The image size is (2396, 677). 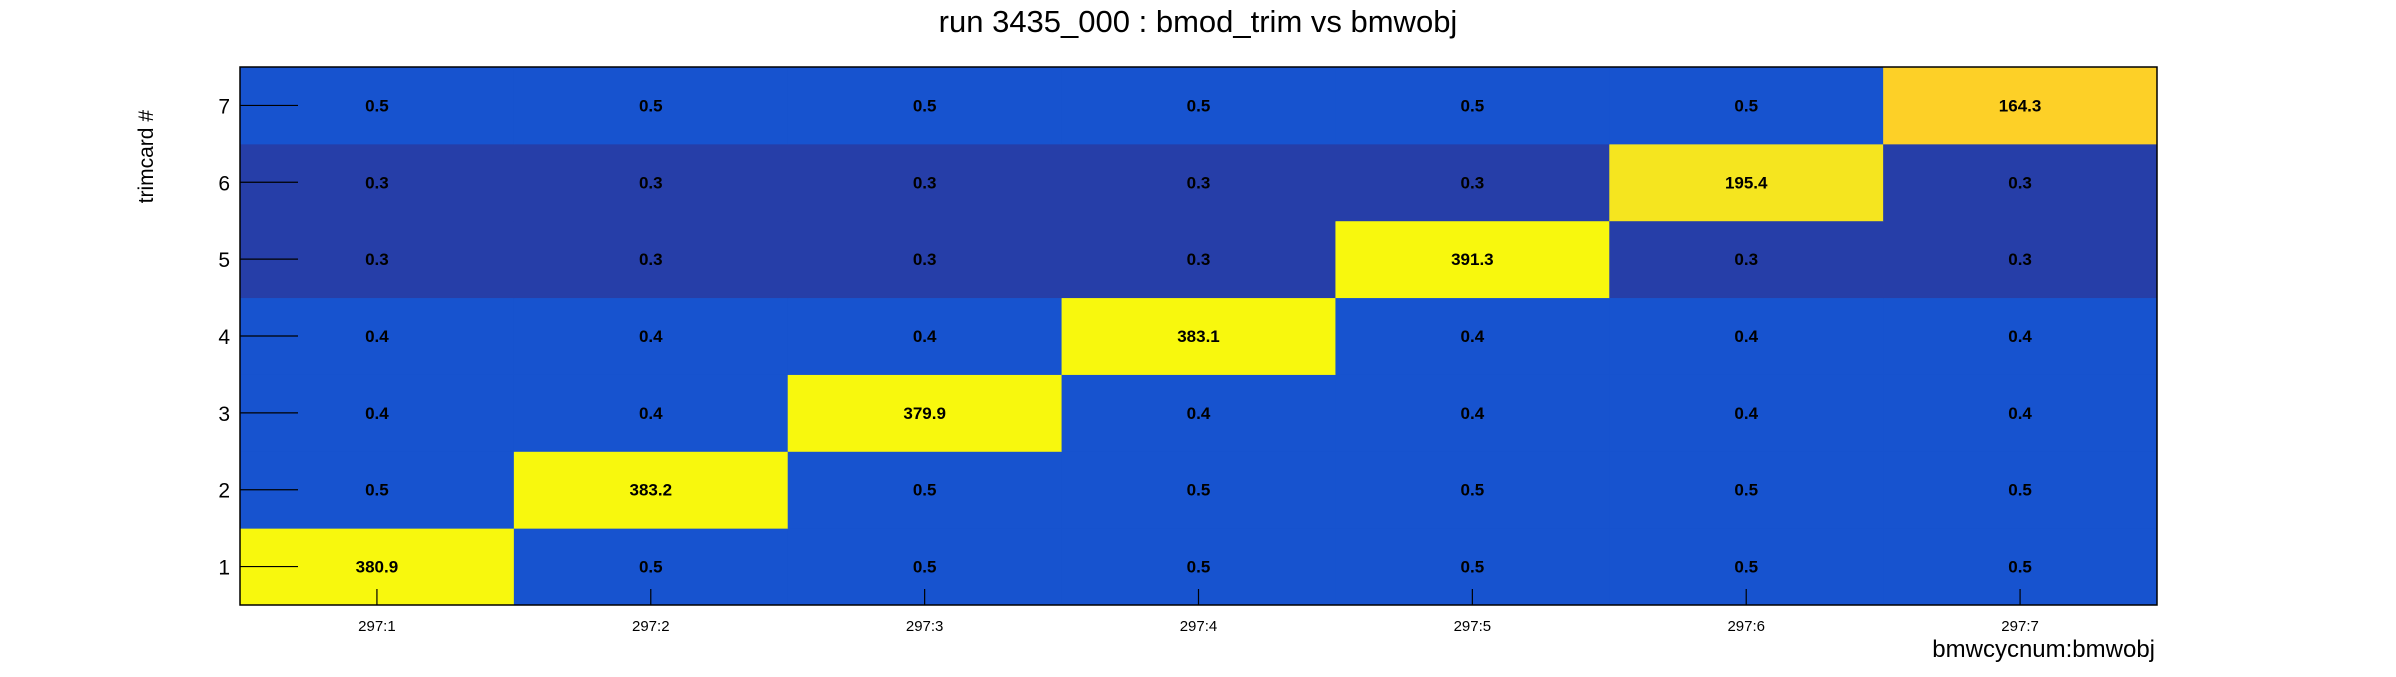 I want to click on cell-value-label: 383.2, so click(x=651, y=490).